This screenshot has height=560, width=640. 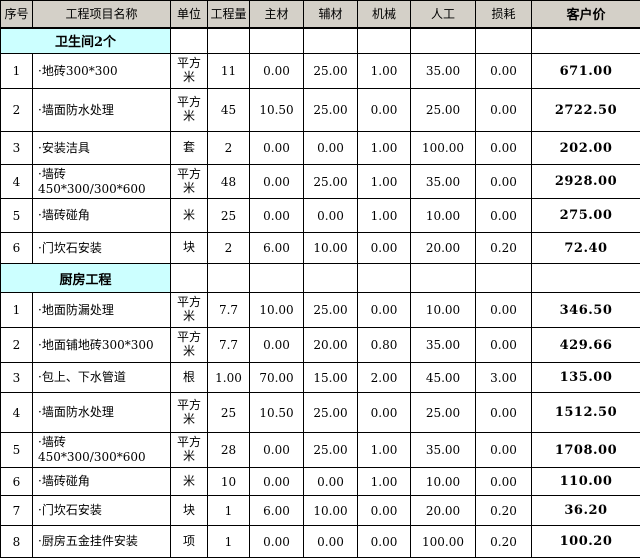 What do you see at coordinates (228, 215) in the screenshot?
I see `cell-qty: 25` at bounding box center [228, 215].